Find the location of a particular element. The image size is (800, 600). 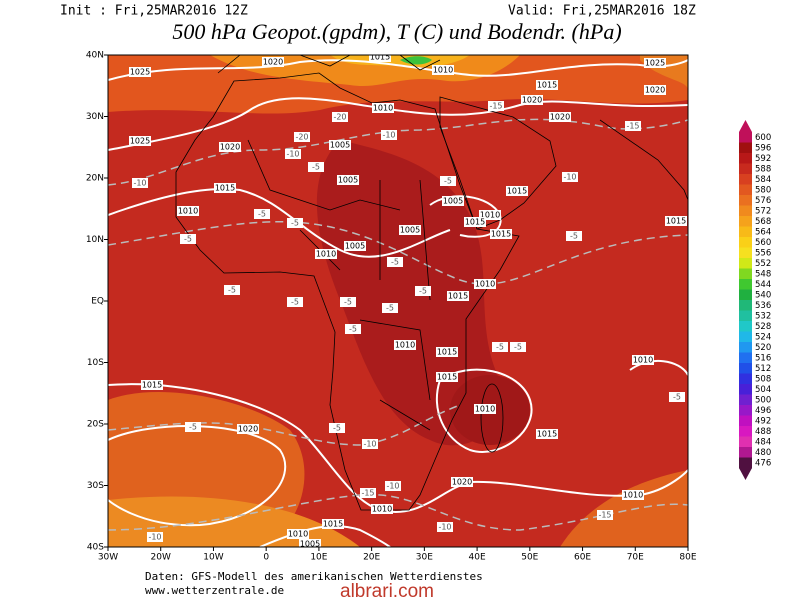

colorbar-label: 556 is located at coordinates (763, 253).